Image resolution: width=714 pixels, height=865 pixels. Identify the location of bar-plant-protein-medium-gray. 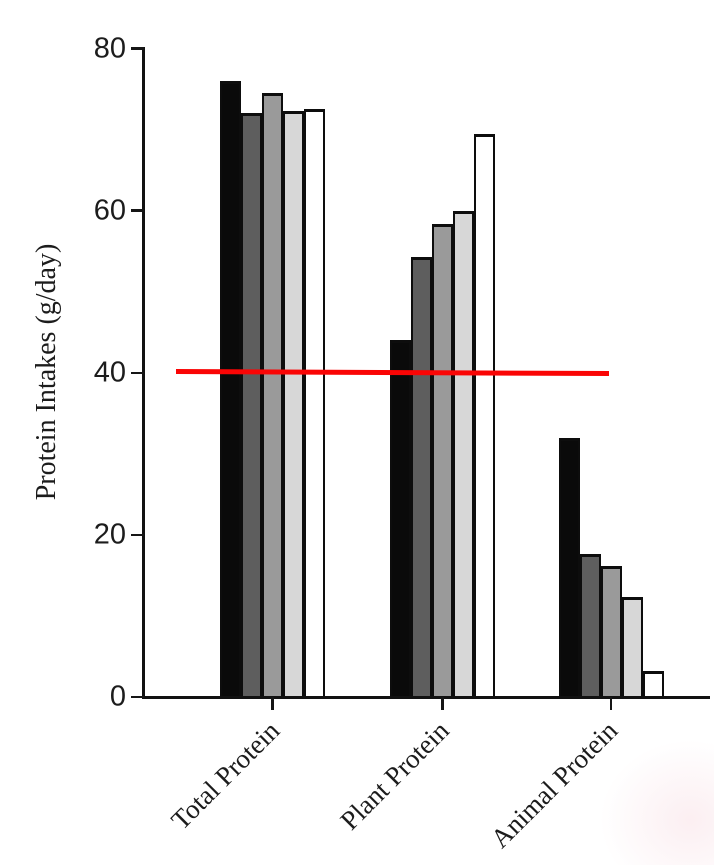
(442, 461).